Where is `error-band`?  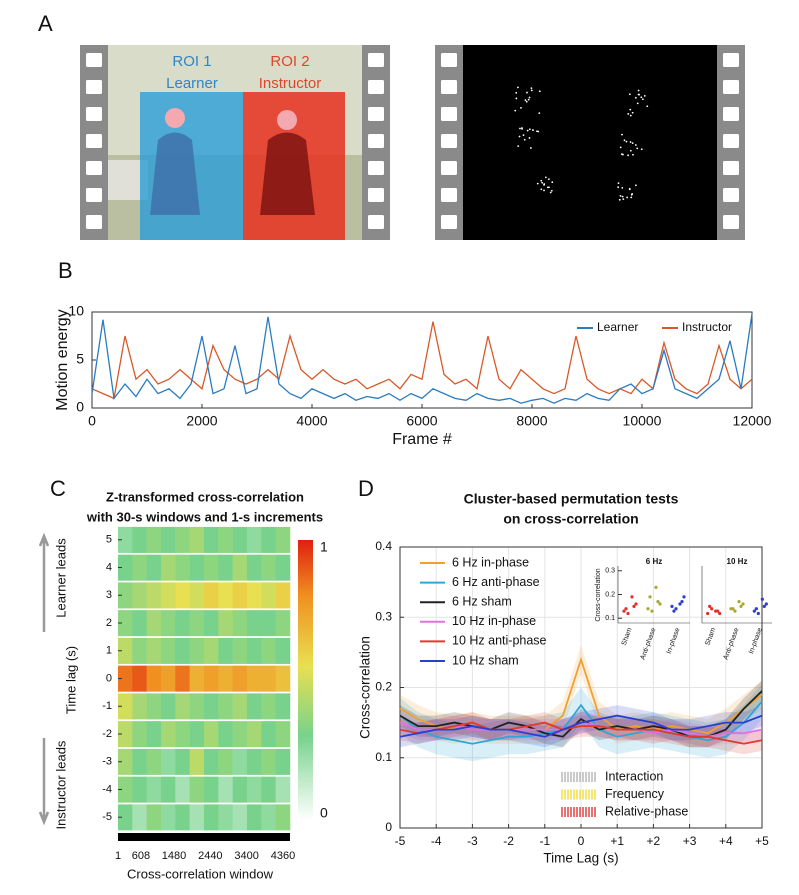
error-band is located at coordinates (581, 730).